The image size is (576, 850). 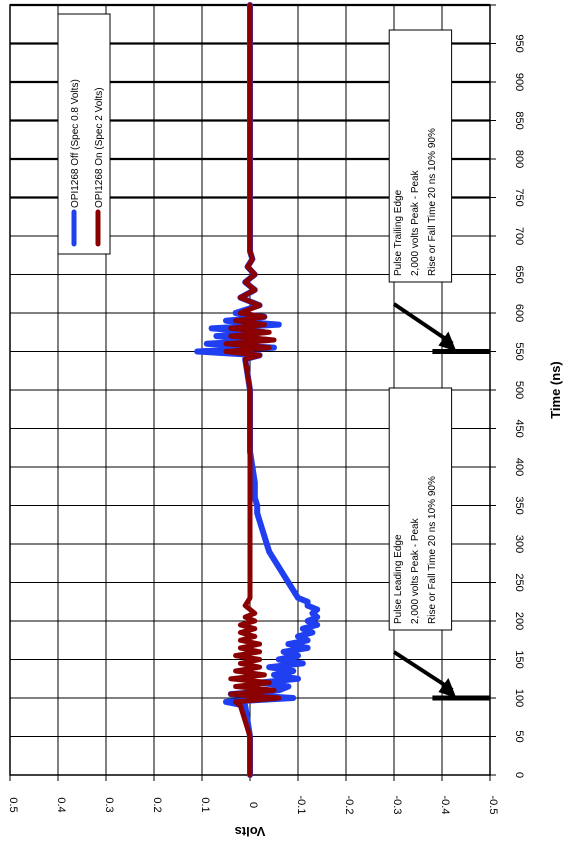 What do you see at coordinates (109, 804) in the screenshot?
I see `tick-label-volts: 0.3` at bounding box center [109, 804].